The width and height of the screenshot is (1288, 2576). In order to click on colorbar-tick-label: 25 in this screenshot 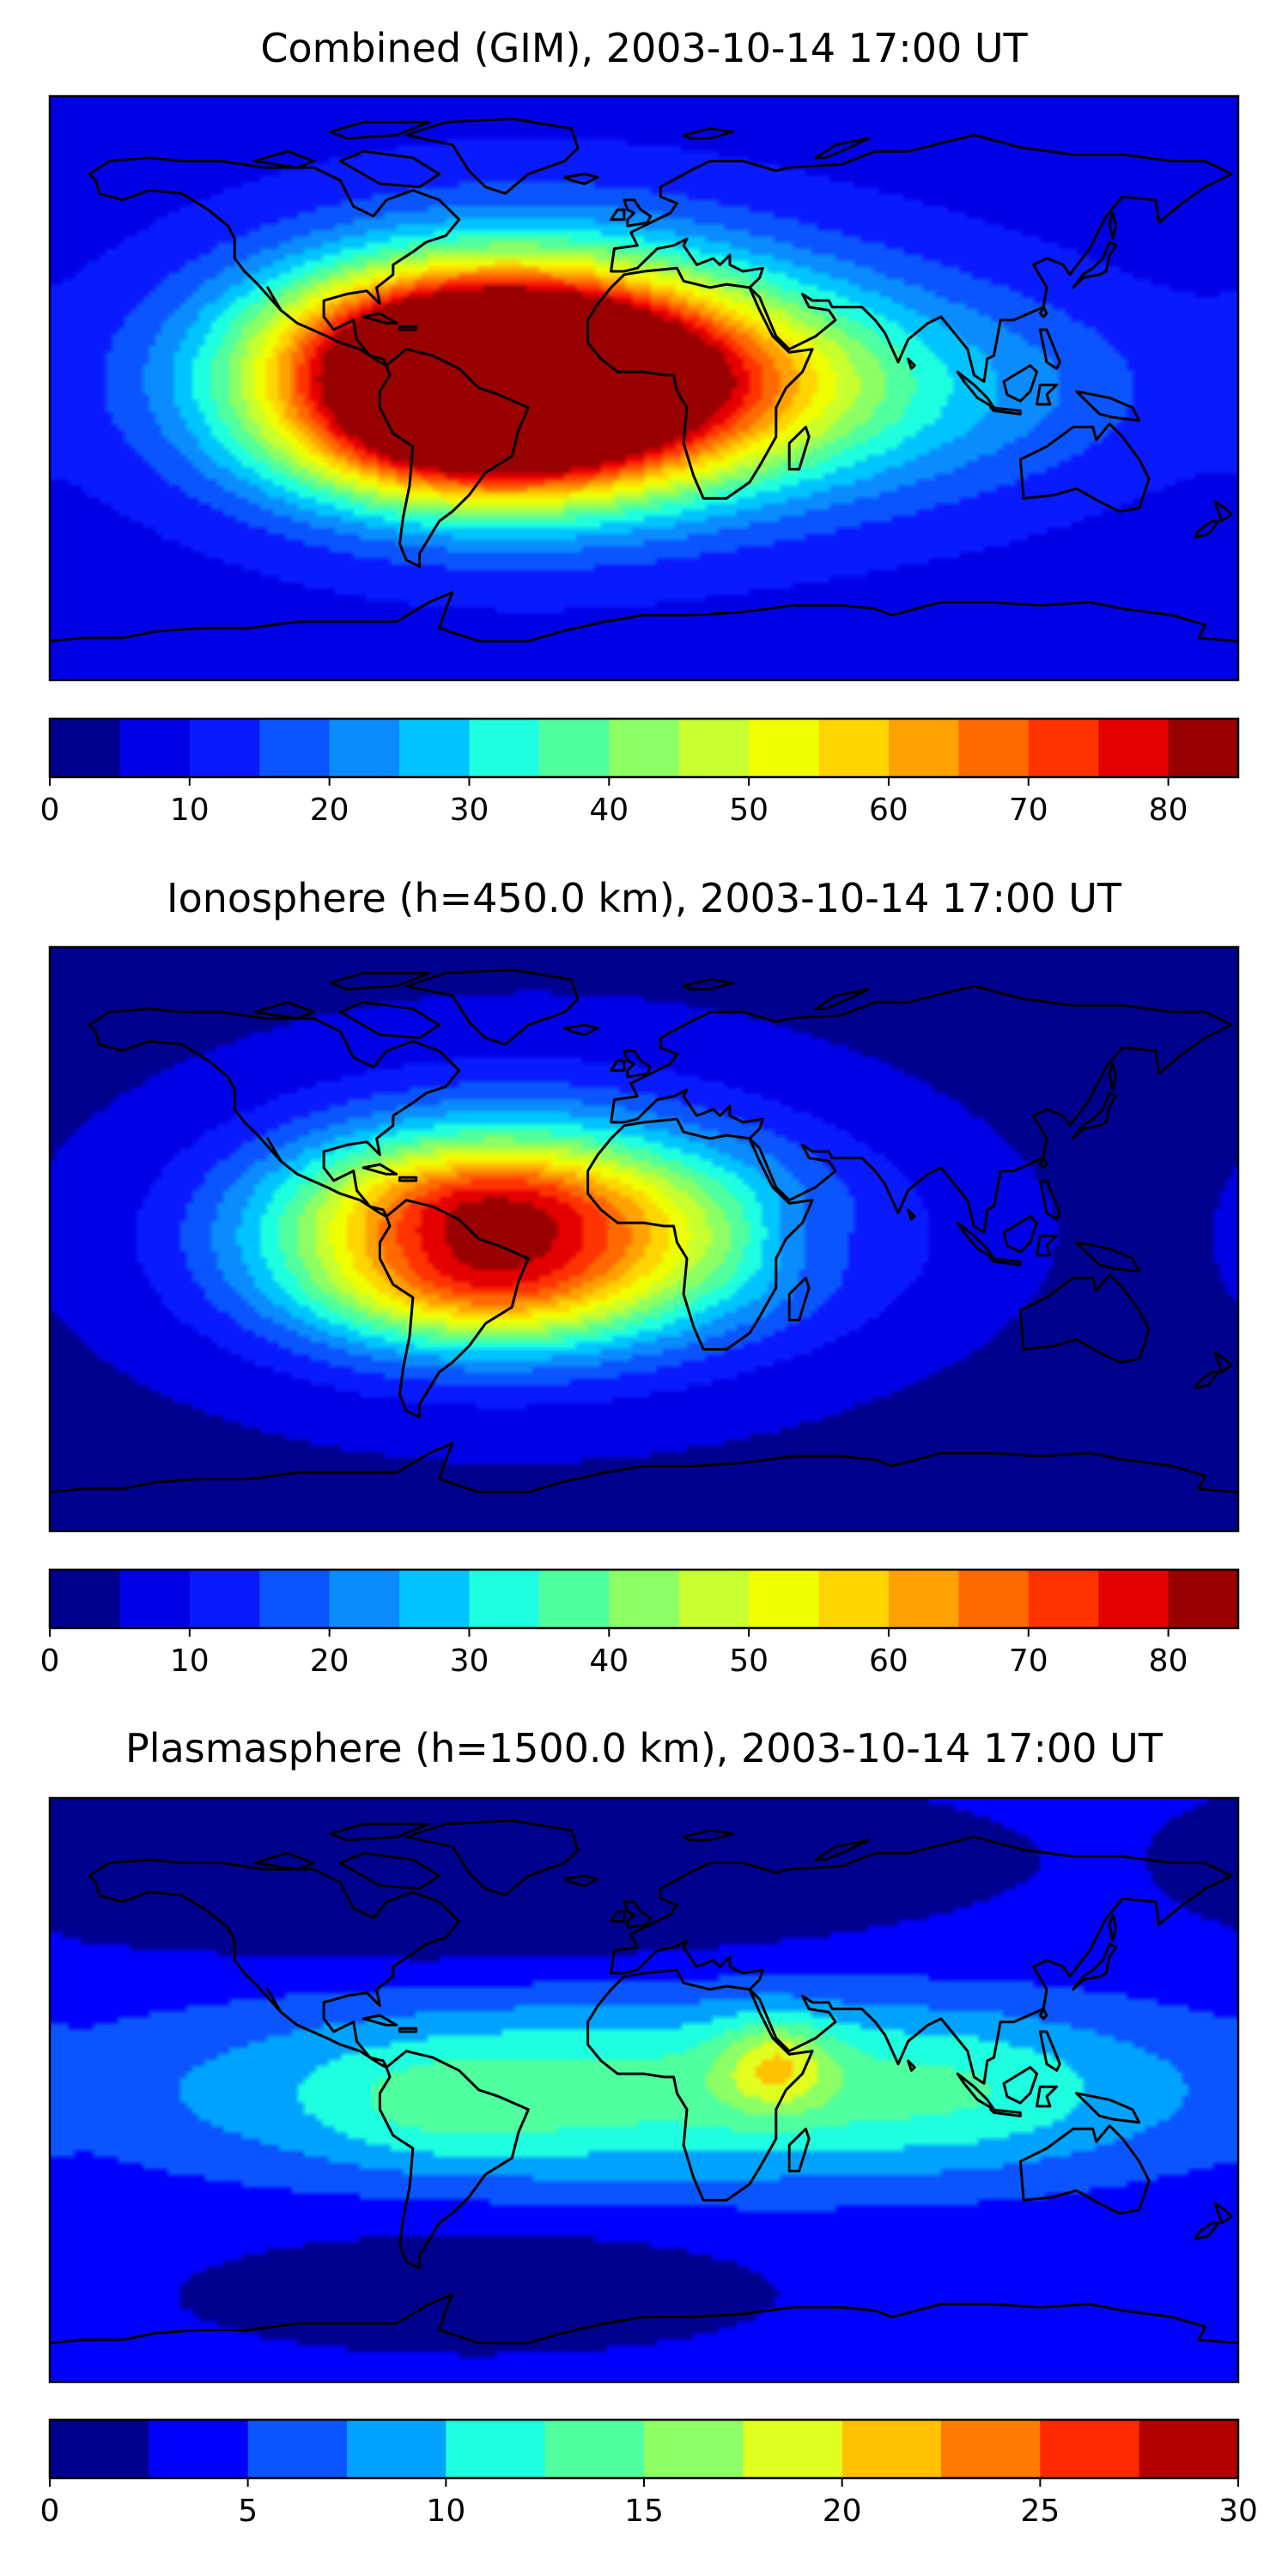, I will do `click(1040, 2511)`.